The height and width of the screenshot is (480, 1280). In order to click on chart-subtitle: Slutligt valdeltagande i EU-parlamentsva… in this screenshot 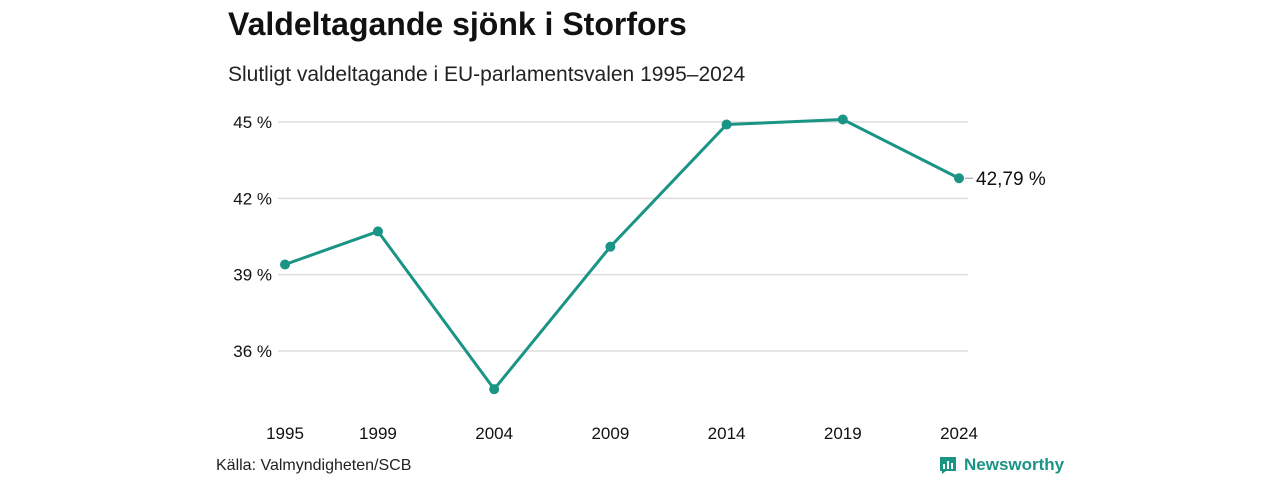, I will do `click(487, 74)`.